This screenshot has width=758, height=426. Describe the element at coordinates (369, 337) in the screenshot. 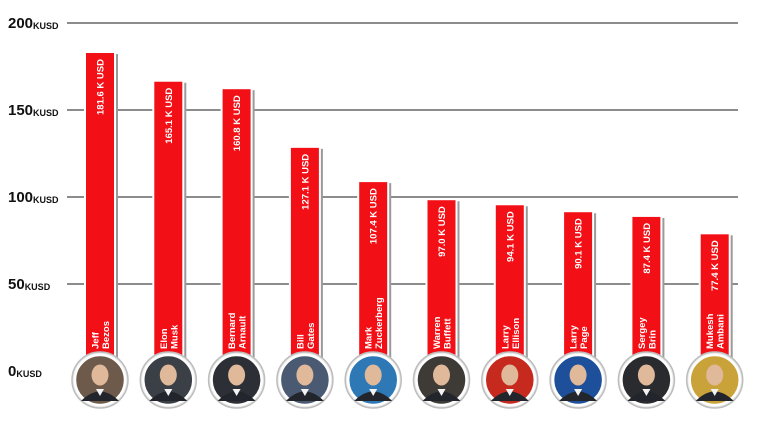

I see `category-label-first: Mark` at that location.